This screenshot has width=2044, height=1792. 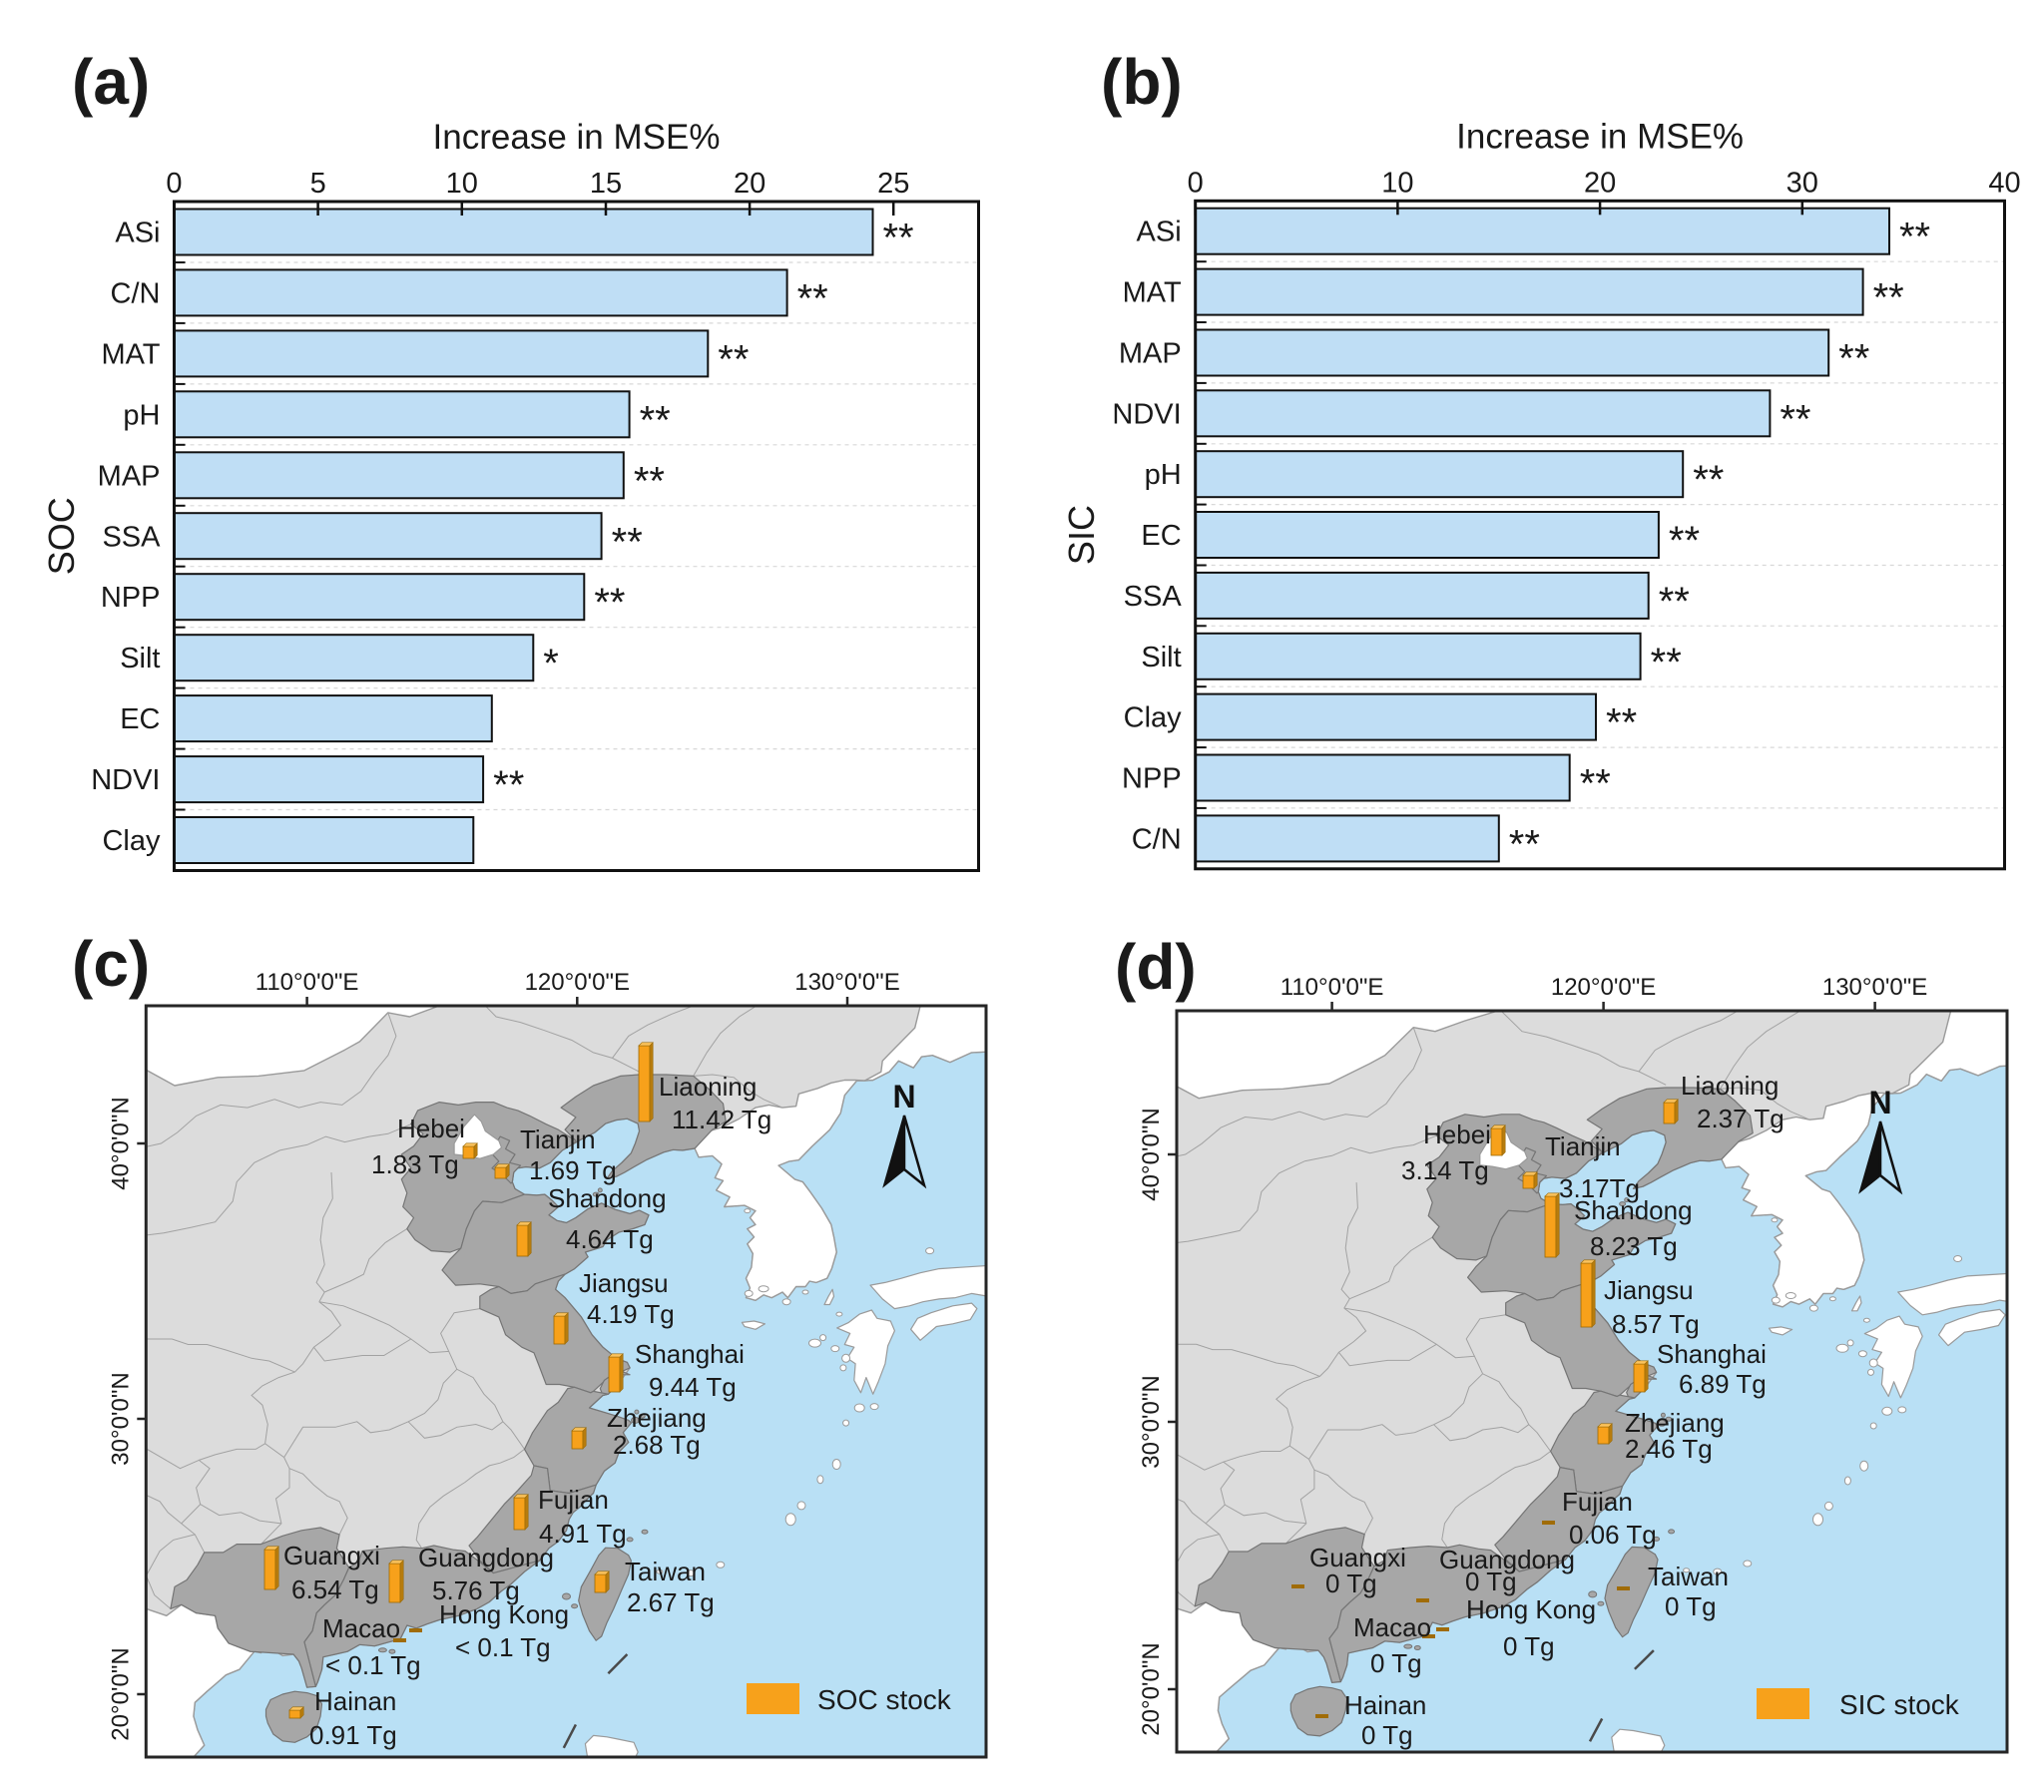 I want to click on svg-text: Clay, so click(x=1153, y=718).